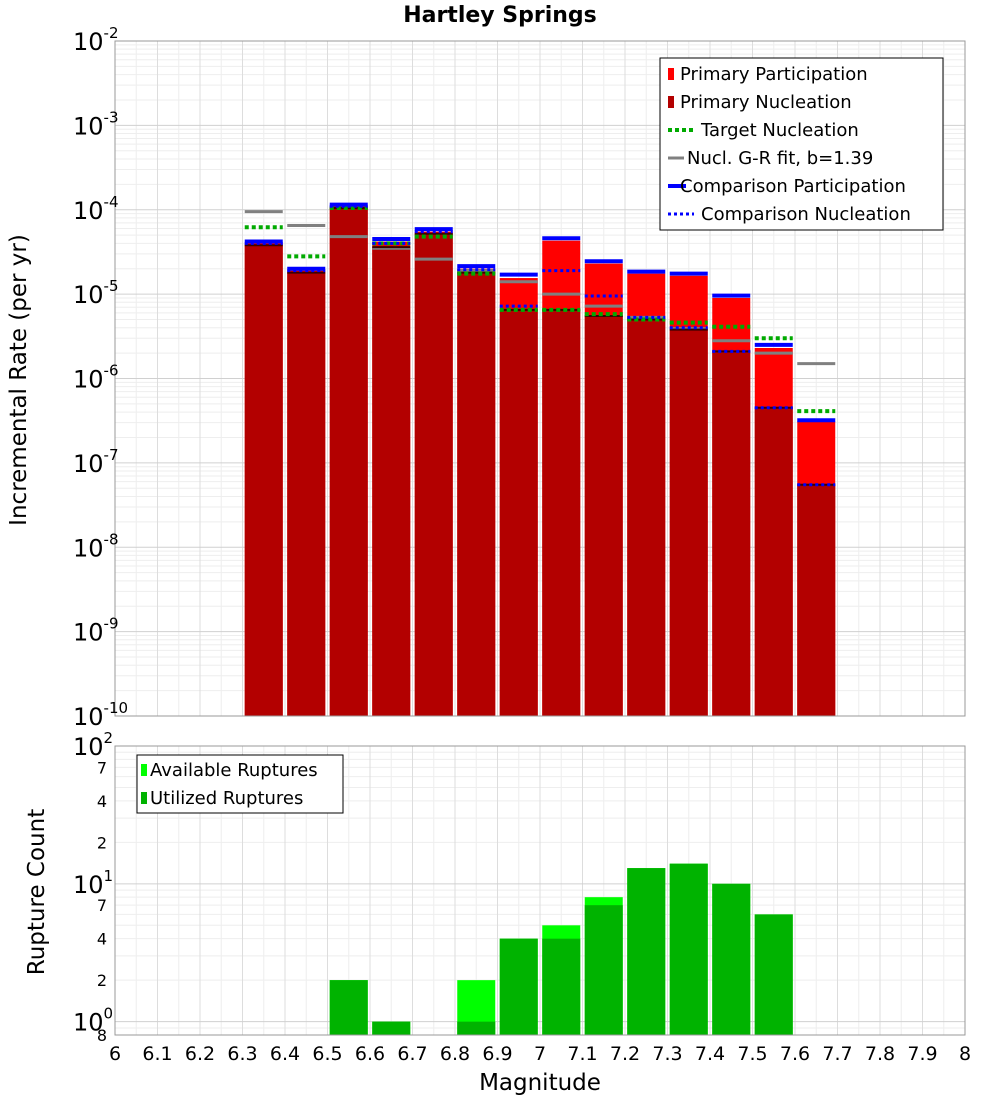 The image size is (1000, 1100). Describe the element at coordinates (582, 1054) in the screenshot. I see `x-tick-label: 7.1` at that location.